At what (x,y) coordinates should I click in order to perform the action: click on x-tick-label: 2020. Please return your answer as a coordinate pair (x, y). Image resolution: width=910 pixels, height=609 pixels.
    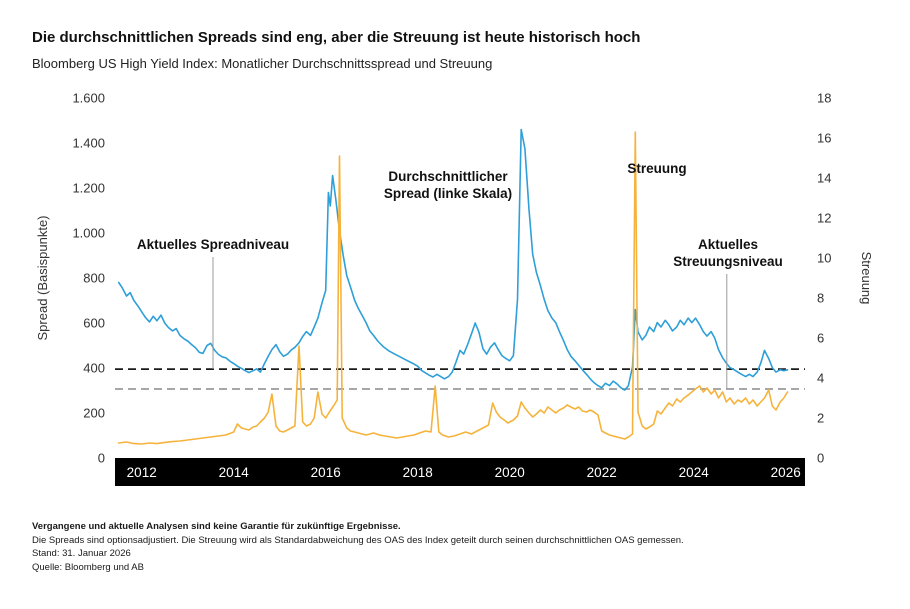
    Looking at the image, I should click on (510, 472).